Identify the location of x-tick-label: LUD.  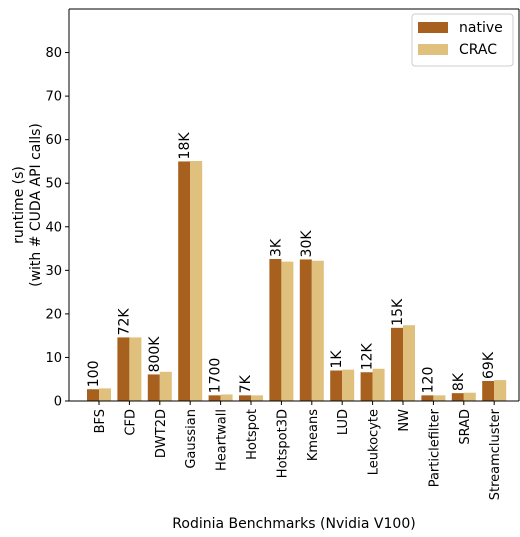
(343, 422).